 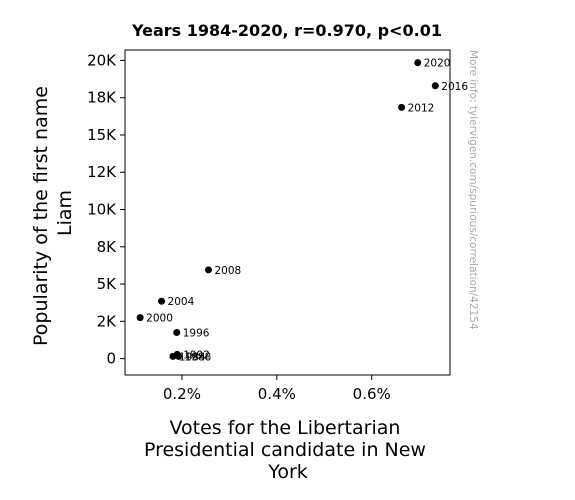 I want to click on y-tick-label: 12K, so click(x=102, y=172).